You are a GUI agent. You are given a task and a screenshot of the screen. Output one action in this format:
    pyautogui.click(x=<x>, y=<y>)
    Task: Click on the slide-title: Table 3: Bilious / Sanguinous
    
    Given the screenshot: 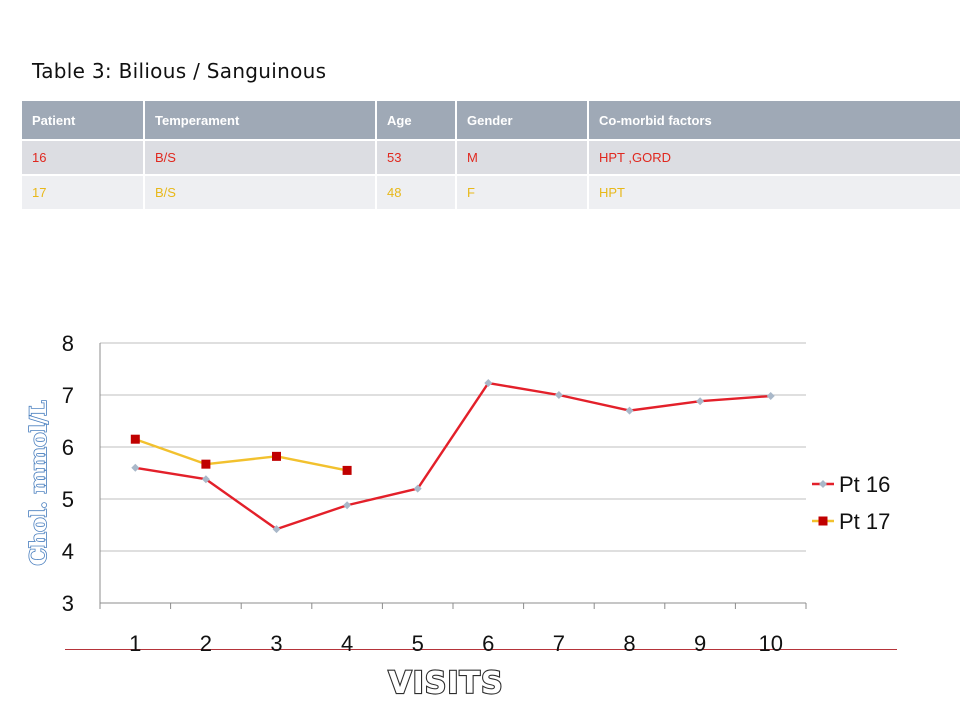 What is the action you would take?
    pyautogui.click(x=179, y=71)
    